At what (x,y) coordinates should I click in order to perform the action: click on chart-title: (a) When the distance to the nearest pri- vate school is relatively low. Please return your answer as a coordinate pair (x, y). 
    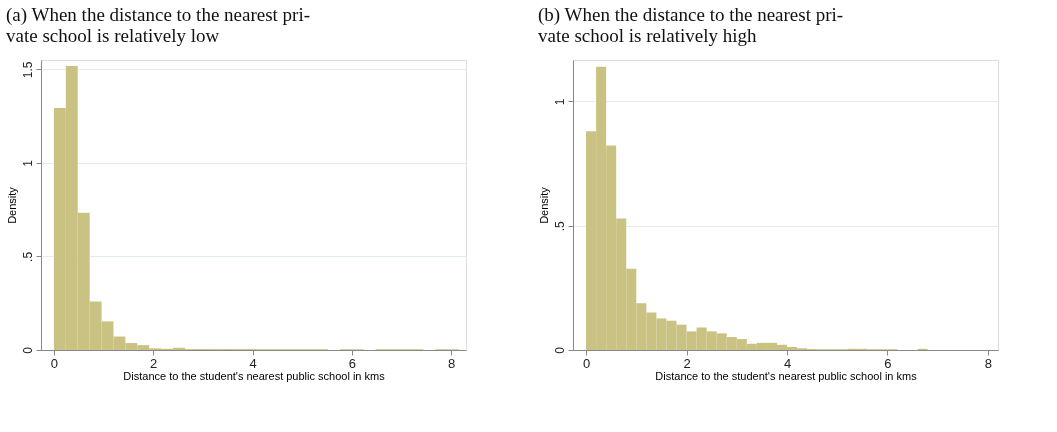
    Looking at the image, I should click on (158, 25).